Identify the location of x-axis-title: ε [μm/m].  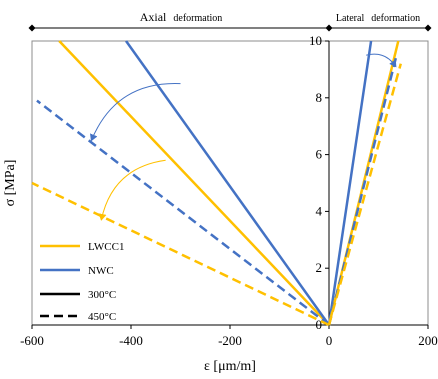
(230, 366).